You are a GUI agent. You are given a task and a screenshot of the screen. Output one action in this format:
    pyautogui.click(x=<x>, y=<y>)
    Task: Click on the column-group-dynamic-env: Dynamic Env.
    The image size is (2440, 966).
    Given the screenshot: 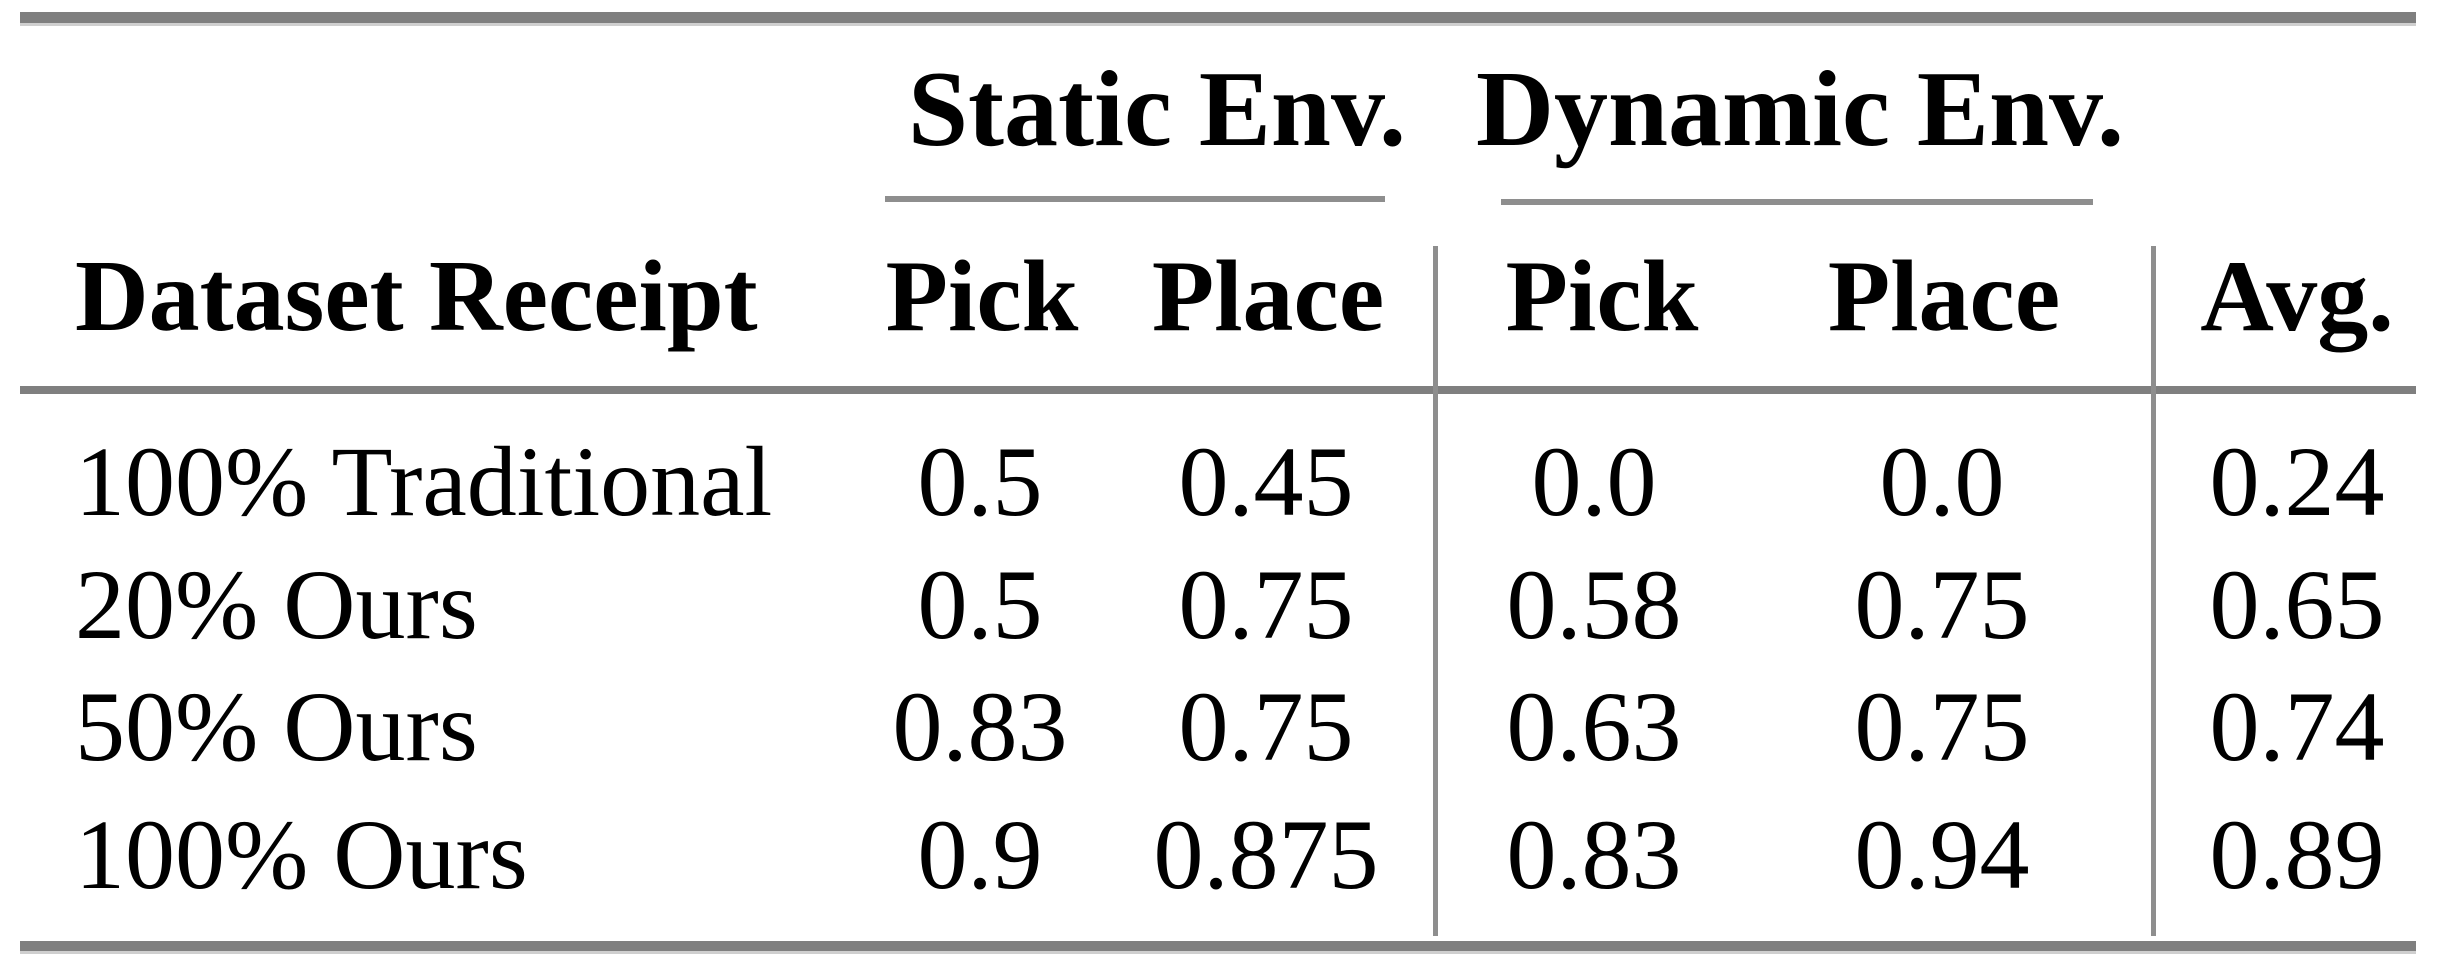 What is the action you would take?
    pyautogui.click(x=1800, y=109)
    